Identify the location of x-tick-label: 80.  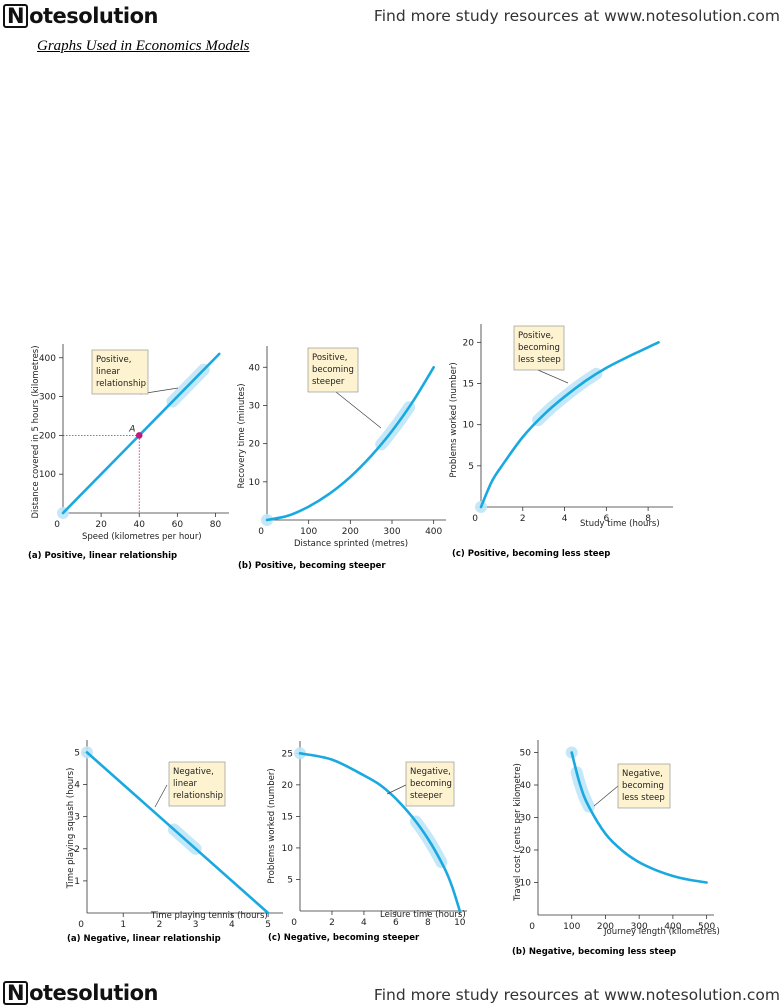
(216, 525).